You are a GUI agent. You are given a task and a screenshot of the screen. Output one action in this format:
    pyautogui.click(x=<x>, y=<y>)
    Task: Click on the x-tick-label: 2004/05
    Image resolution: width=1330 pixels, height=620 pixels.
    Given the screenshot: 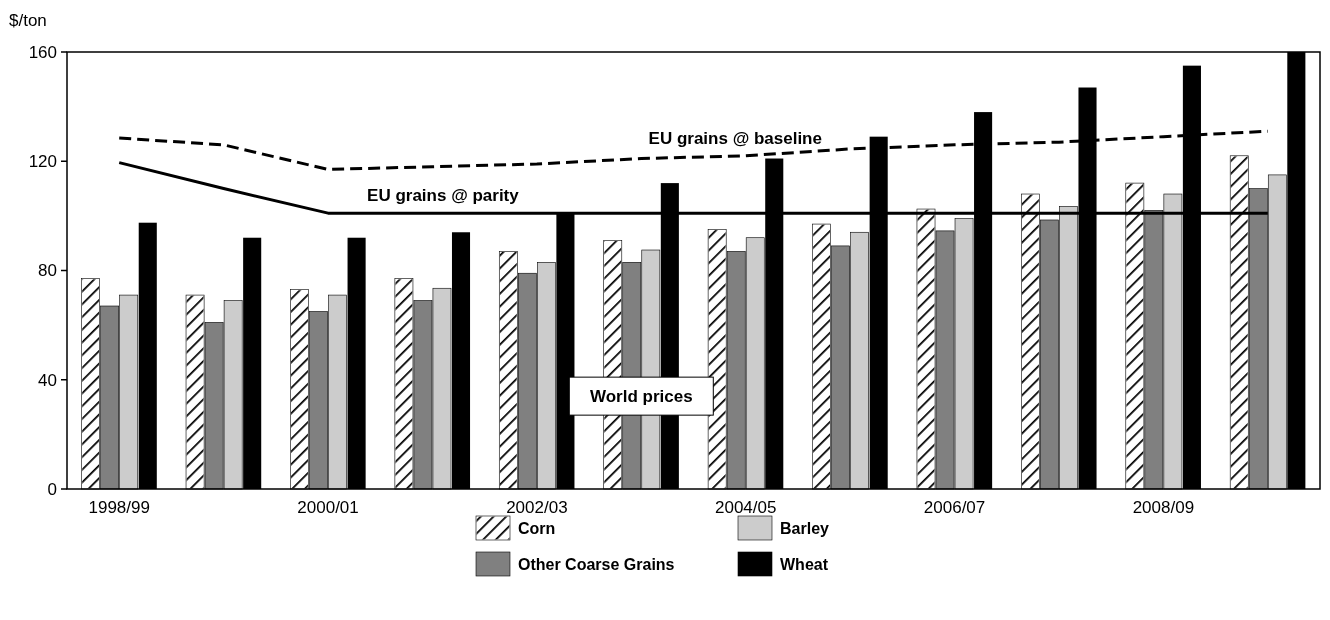 What is the action you would take?
    pyautogui.click(x=745, y=507)
    